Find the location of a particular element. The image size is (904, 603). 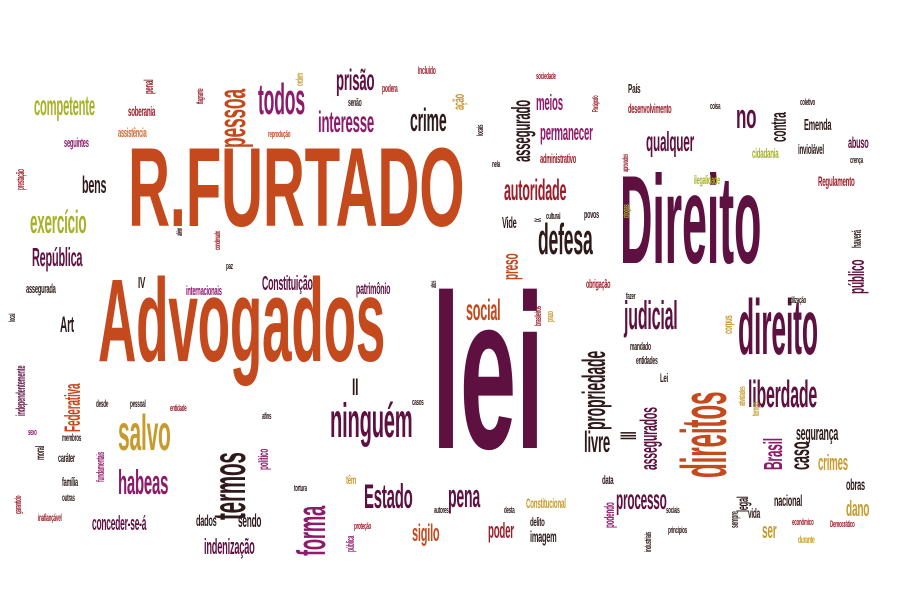

word-vida: vida is located at coordinates (754, 513).